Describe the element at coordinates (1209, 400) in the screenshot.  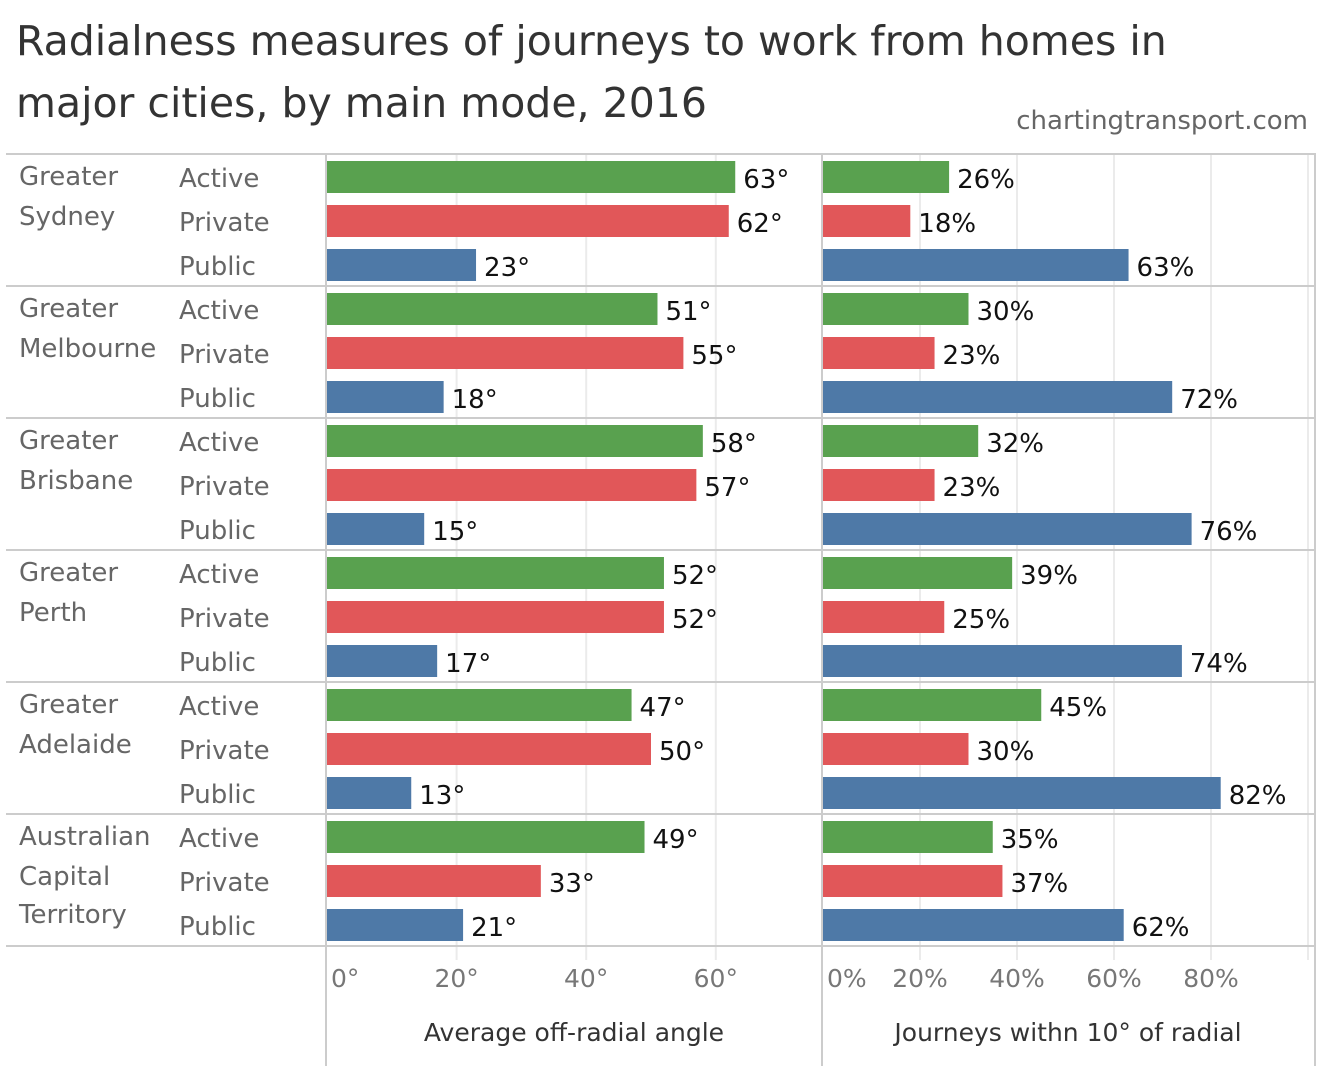
I see `value-label: 72%` at that location.